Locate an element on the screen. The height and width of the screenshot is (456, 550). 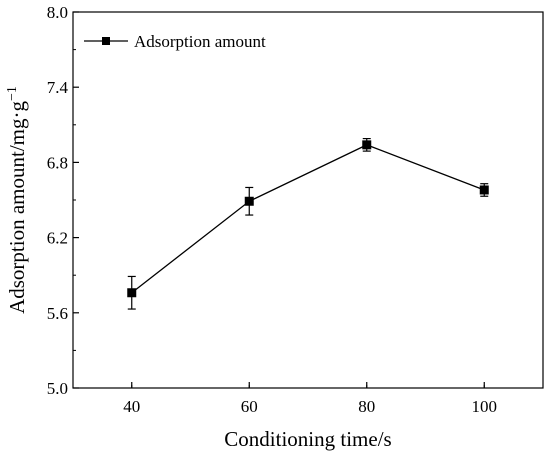
y-tick-label: 7.4 is located at coordinates (58, 87).